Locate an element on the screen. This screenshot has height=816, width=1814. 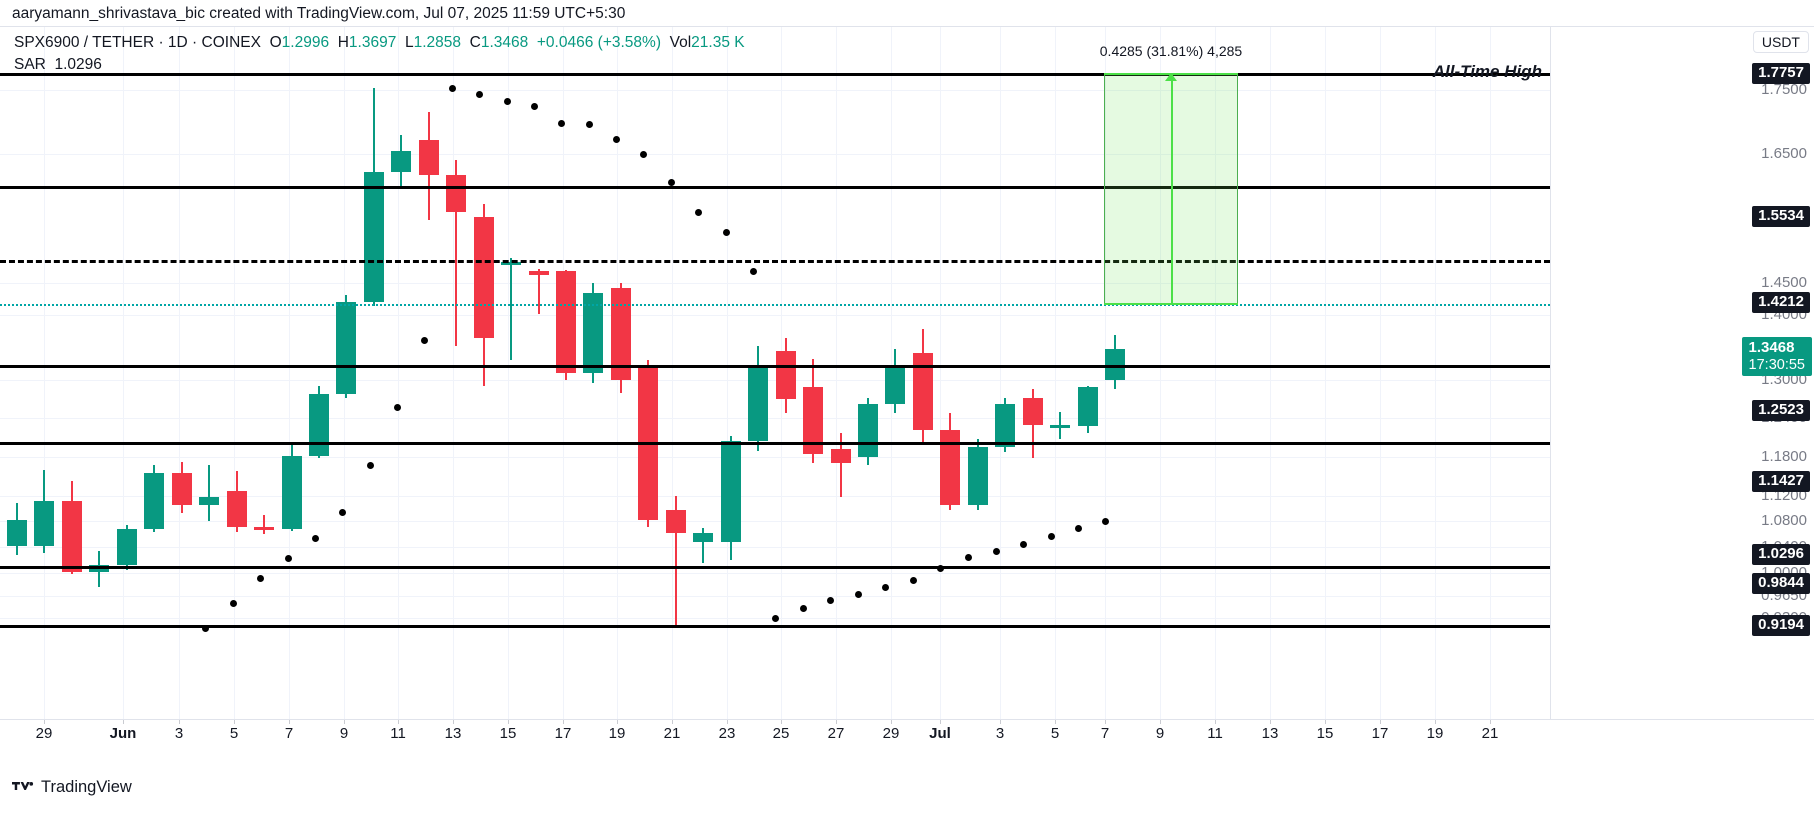
price-axis-tick: 1.1800 is located at coordinates (1784, 456).